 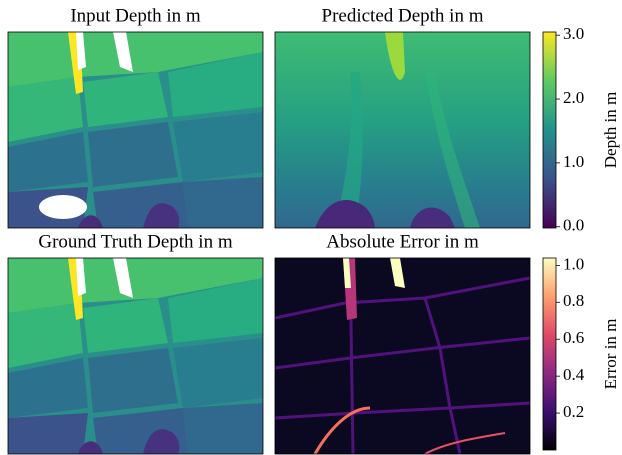 I want to click on colorbar-tick-label: 0.0, so click(x=573, y=225).